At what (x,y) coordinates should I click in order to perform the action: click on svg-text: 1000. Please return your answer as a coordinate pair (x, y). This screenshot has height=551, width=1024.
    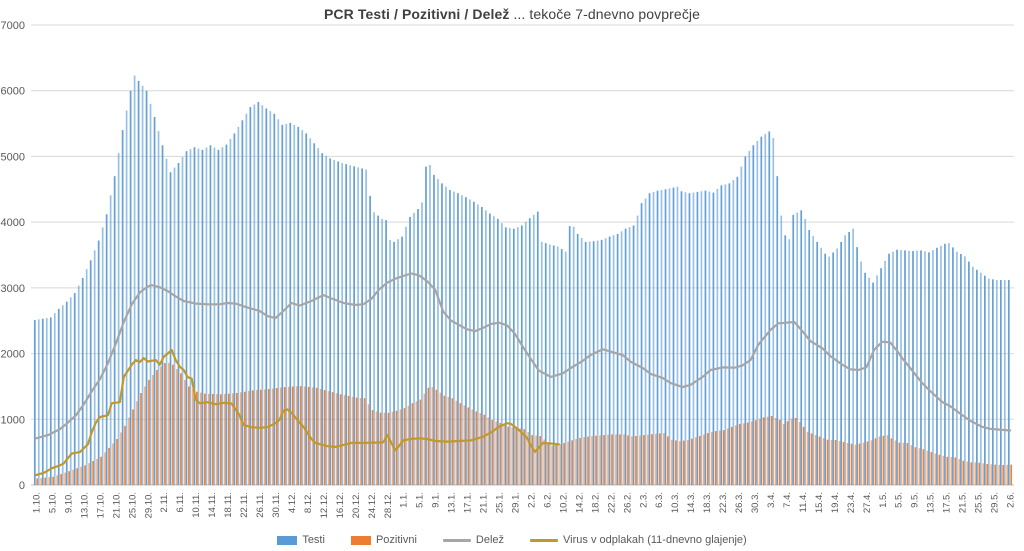
    Looking at the image, I should click on (13, 420).